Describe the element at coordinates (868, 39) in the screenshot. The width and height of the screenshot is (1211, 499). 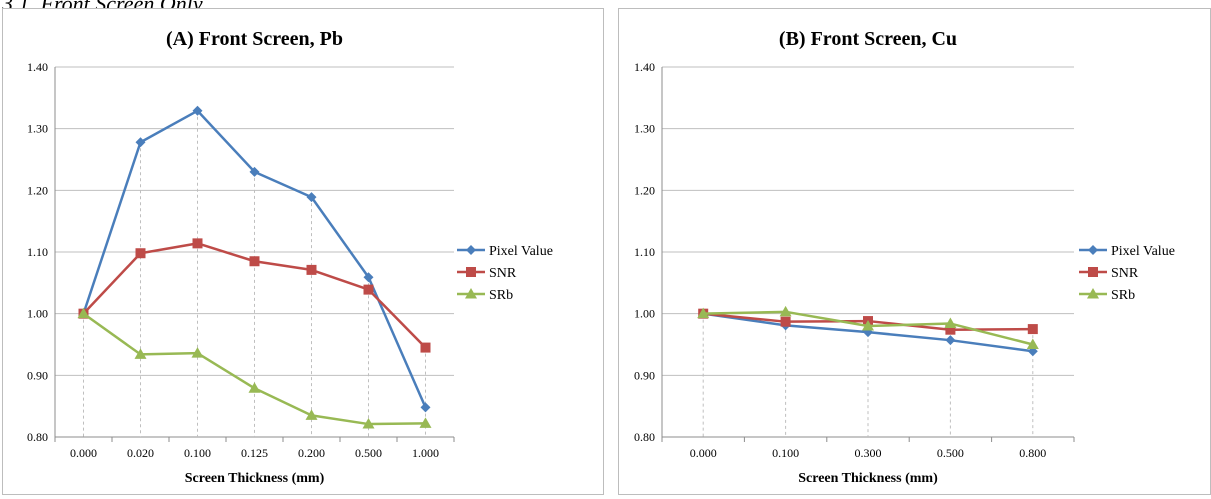
I see `chart-title: (B) Front Screen, Cu` at that location.